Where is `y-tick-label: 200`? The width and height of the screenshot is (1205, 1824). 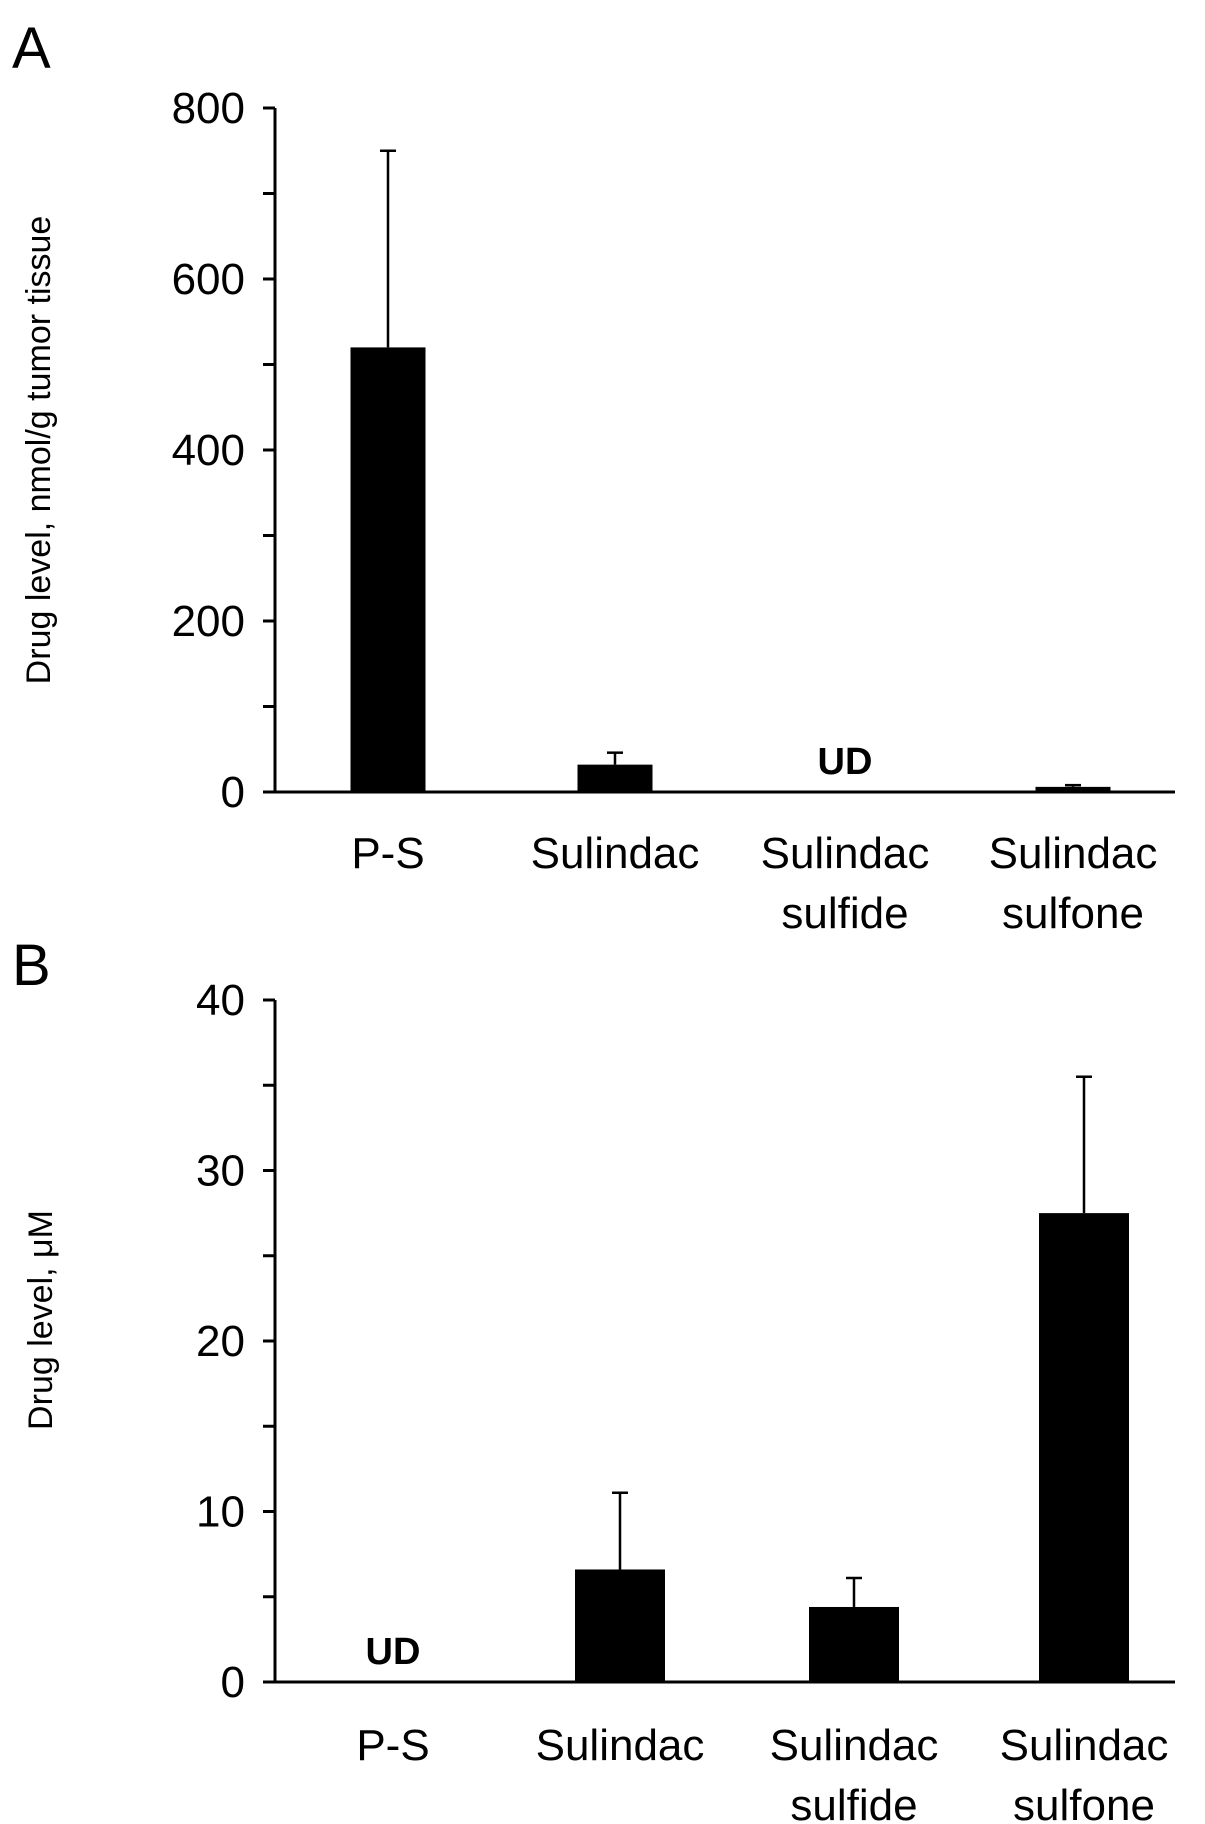 y-tick-label: 200 is located at coordinates (208, 621).